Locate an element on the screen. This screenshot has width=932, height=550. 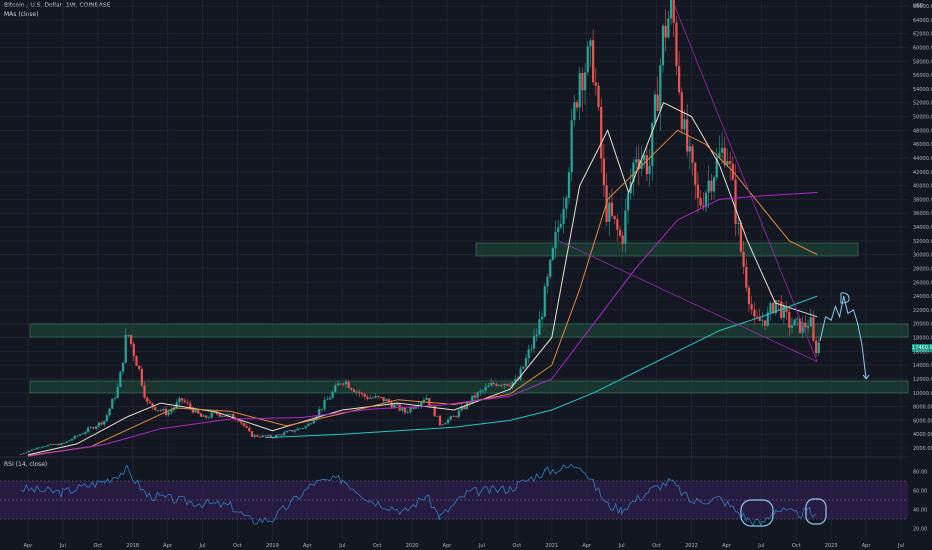
price-axis-label: 56000.00 is located at coordinates (922, 76).